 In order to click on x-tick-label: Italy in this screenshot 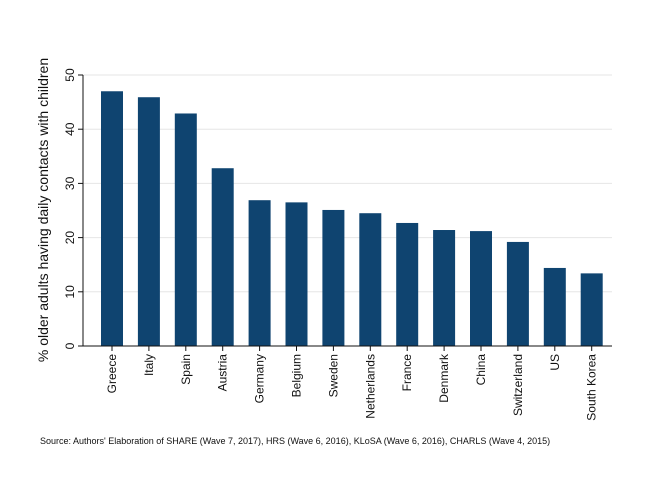, I will do `click(149, 365)`.